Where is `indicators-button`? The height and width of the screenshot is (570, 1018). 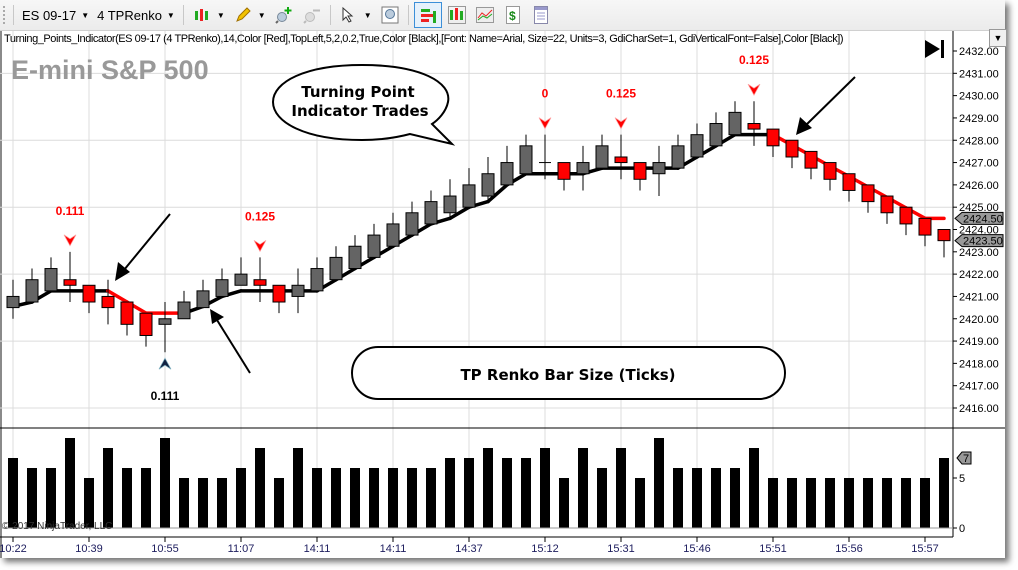 indicators-button is located at coordinates (427, 15).